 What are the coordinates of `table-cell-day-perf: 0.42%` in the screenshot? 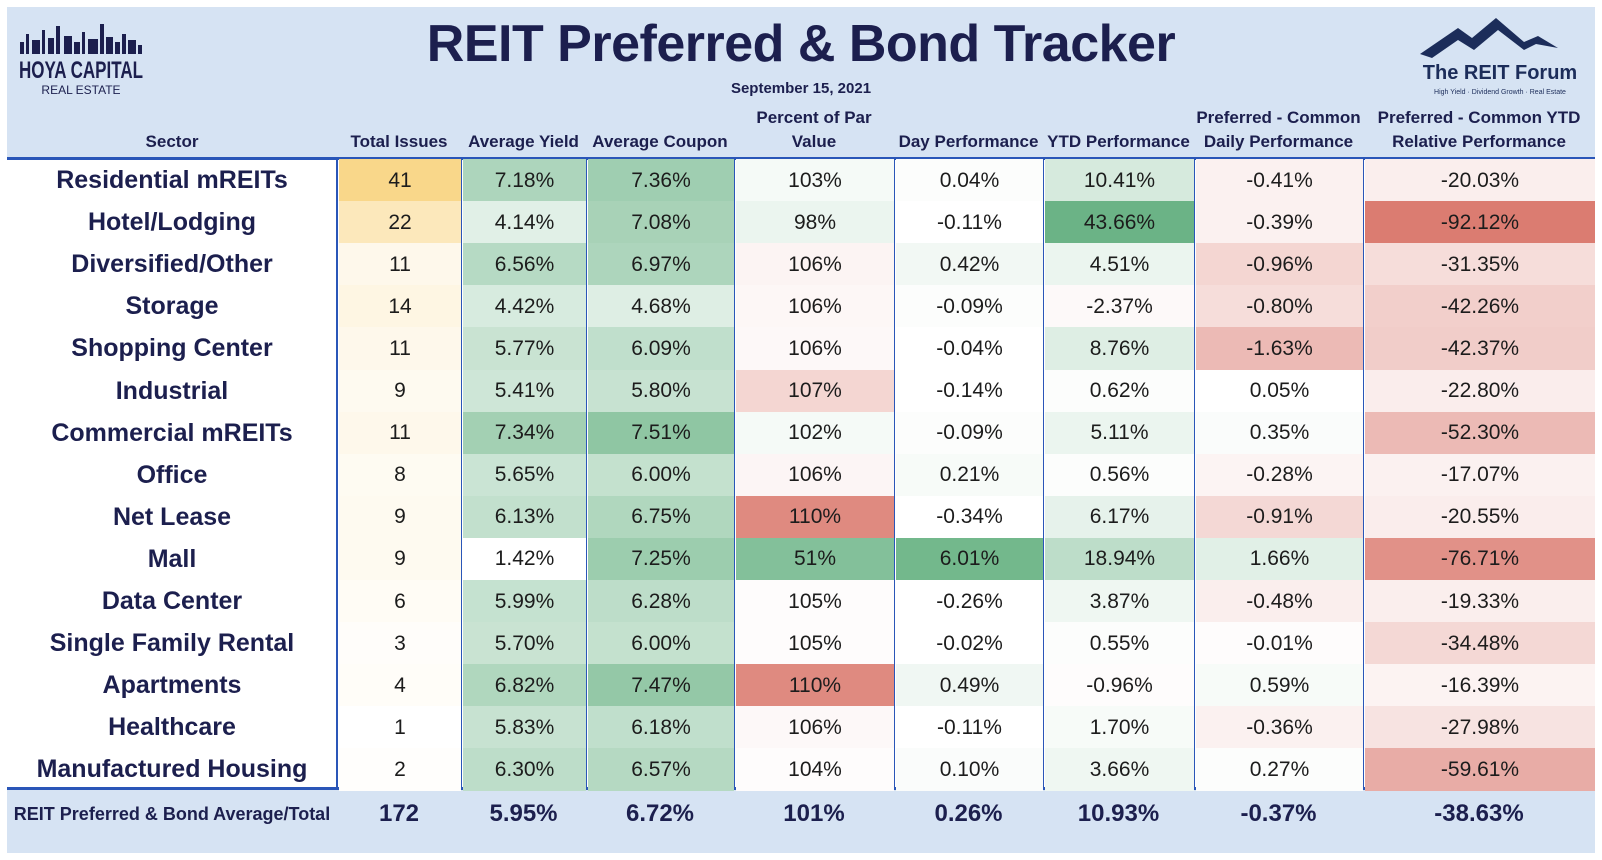 It's located at (969, 265).